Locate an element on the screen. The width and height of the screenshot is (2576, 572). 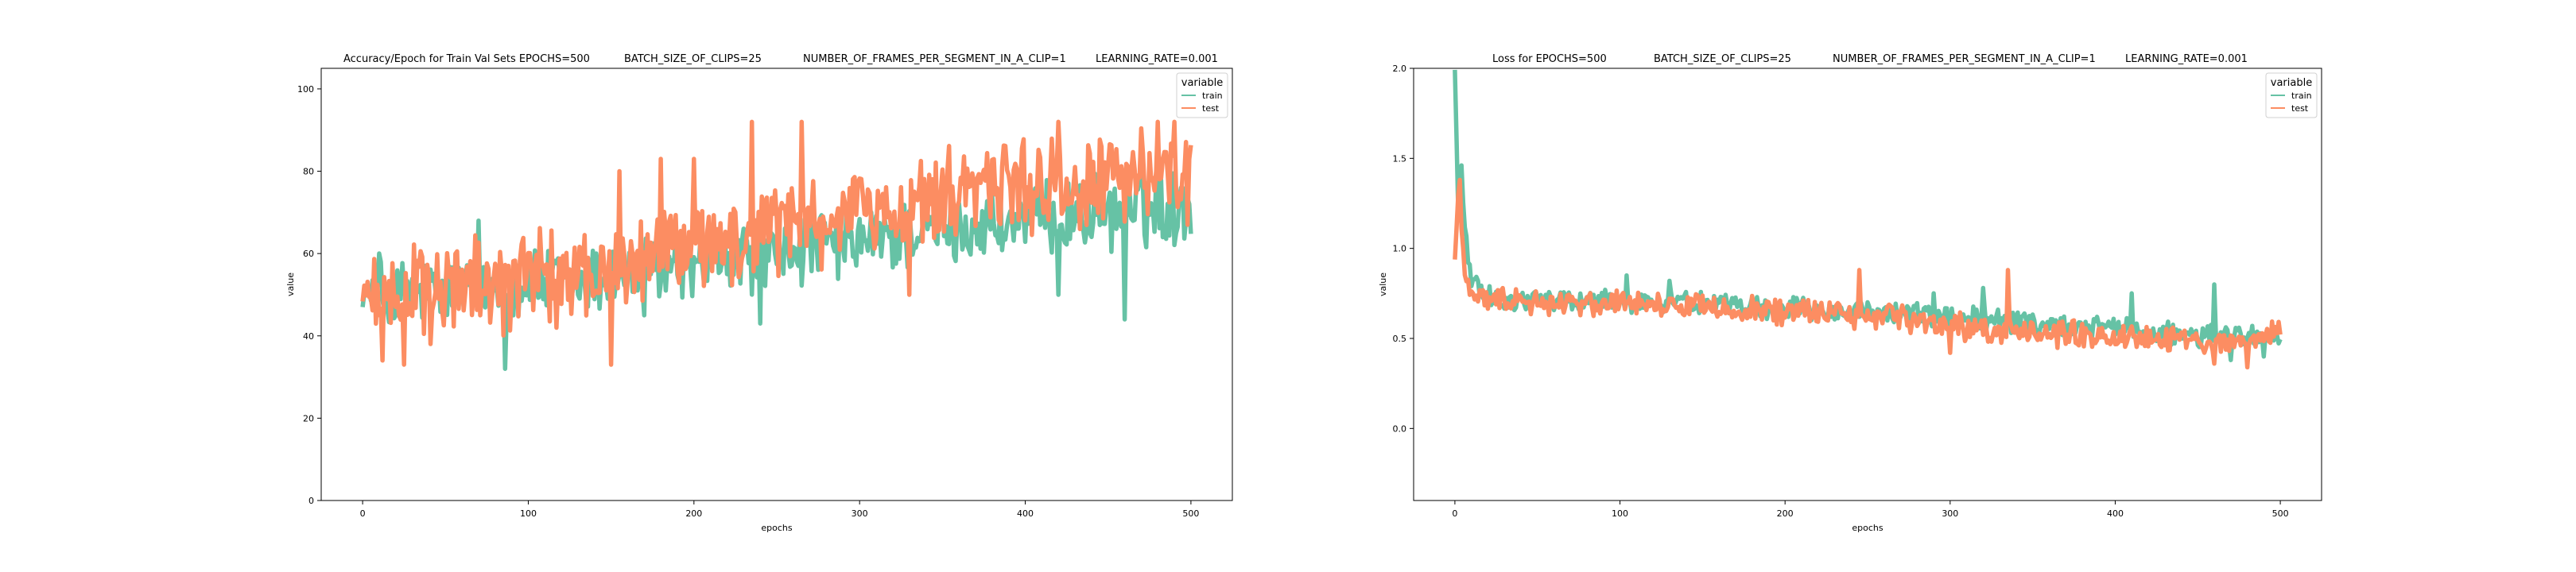
y-tick-label: 2.0 is located at coordinates (1400, 69).